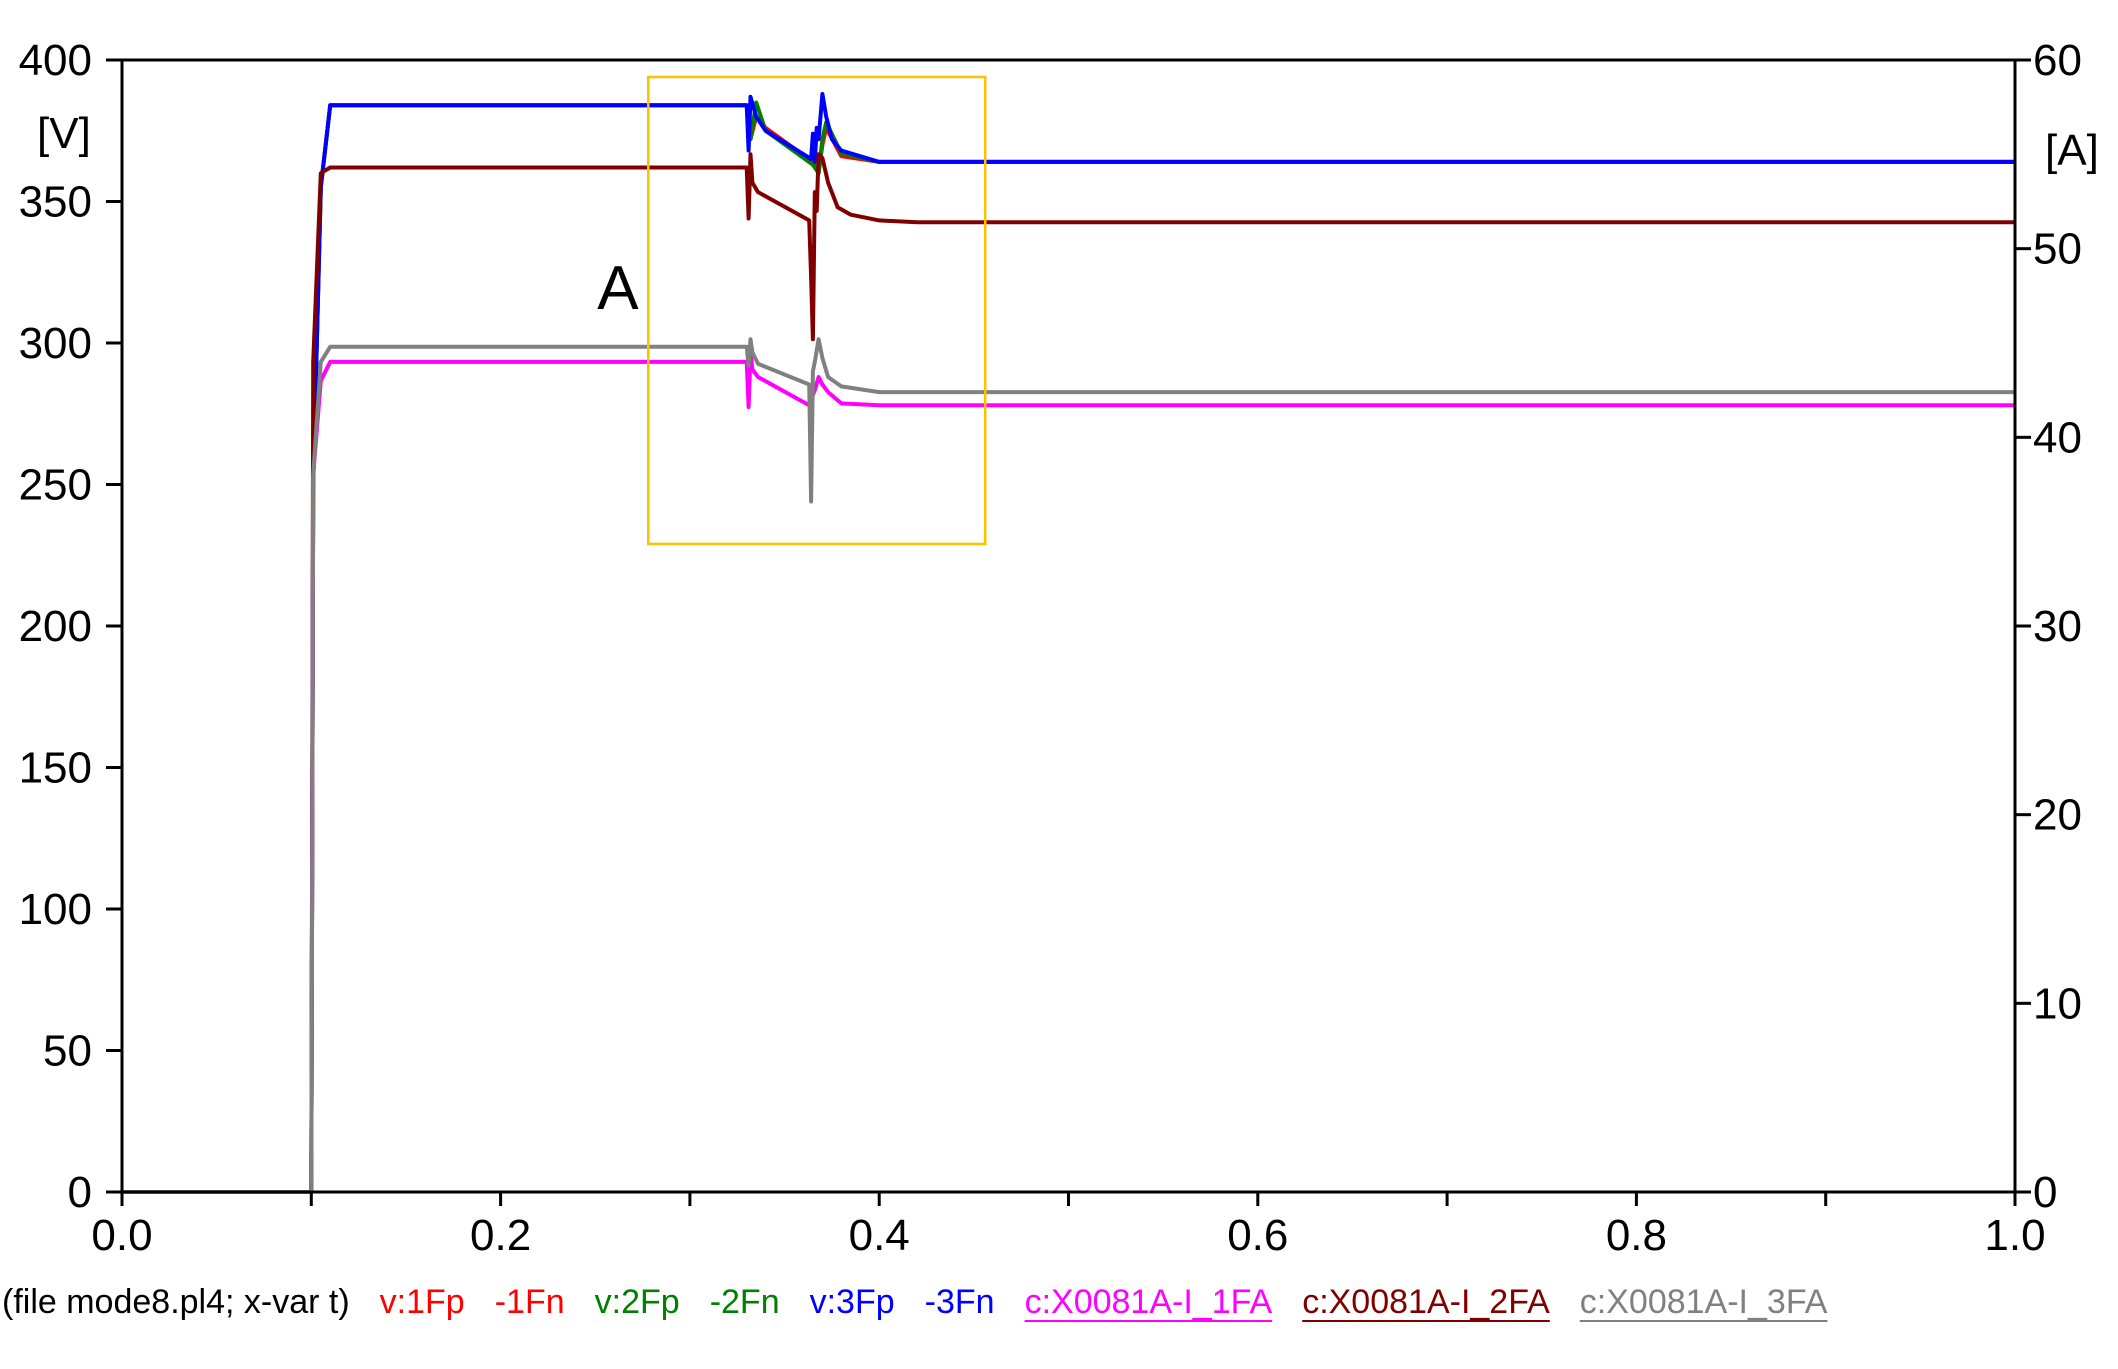 This screenshot has height=1369, width=2118. What do you see at coordinates (2057, 249) in the screenshot?
I see `y2-tick-label: 50` at bounding box center [2057, 249].